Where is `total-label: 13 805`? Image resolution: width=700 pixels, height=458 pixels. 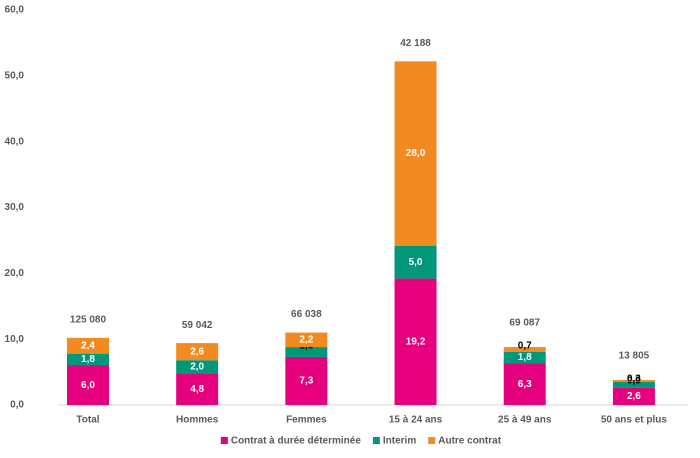
total-label: 13 805 is located at coordinates (634, 356).